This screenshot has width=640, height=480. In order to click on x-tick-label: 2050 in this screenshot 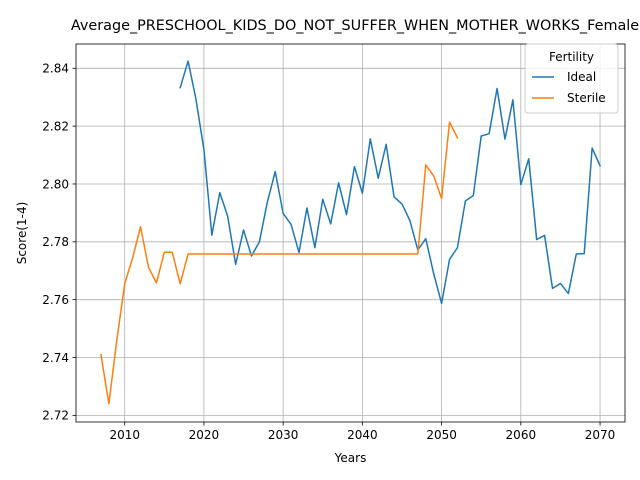, I will do `click(441, 435)`.